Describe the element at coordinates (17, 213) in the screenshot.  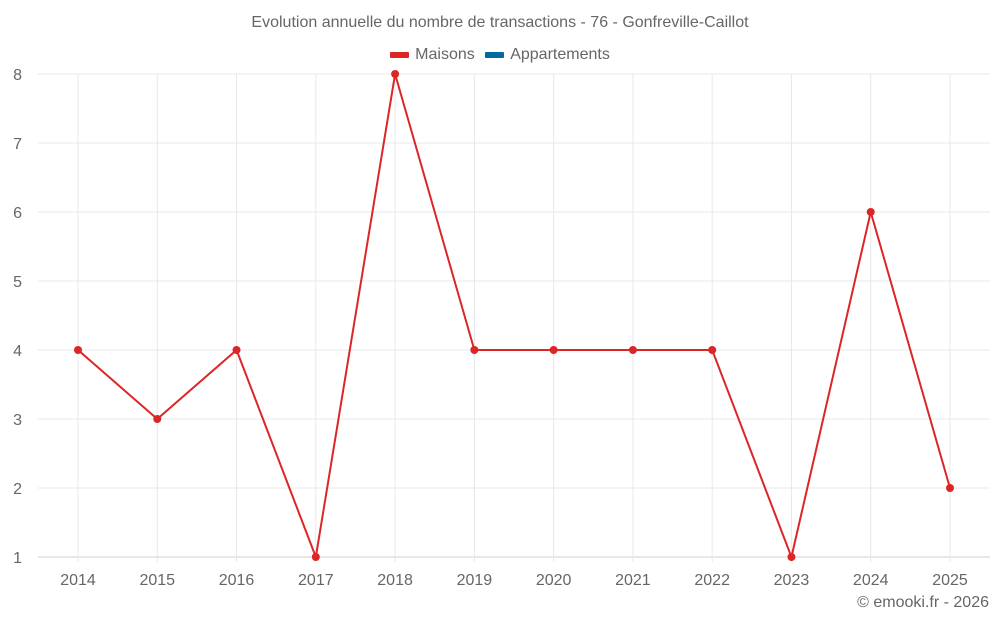
I see `y-tick-label: 6` at that location.